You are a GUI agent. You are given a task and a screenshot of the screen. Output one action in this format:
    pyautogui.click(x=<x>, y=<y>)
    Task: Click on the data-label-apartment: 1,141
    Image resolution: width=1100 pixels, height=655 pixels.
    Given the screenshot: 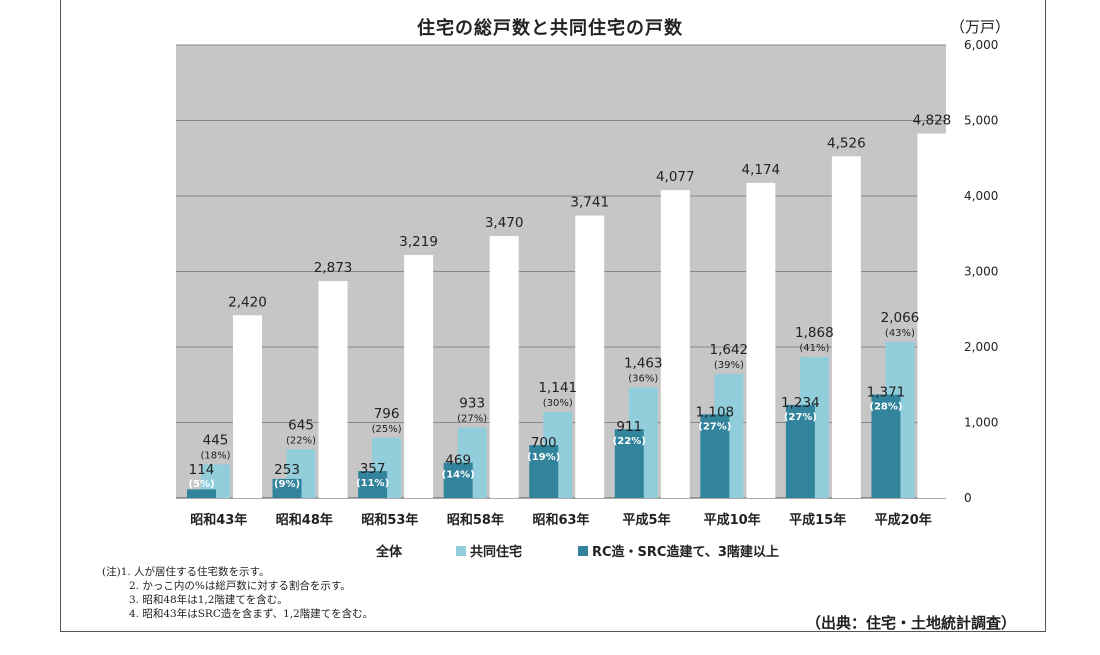 What is the action you would take?
    pyautogui.click(x=557, y=388)
    